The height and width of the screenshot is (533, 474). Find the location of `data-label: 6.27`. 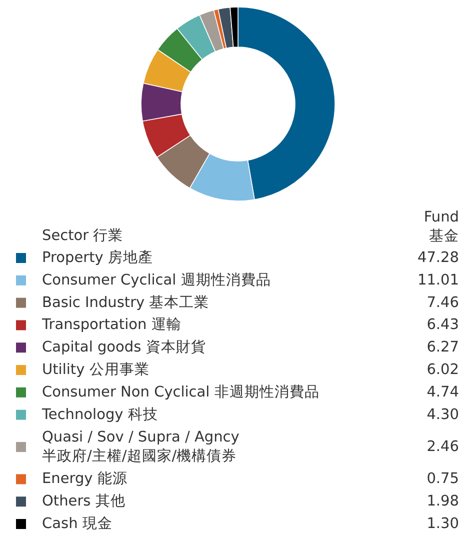

data-label: 6.27 is located at coordinates (442, 348).